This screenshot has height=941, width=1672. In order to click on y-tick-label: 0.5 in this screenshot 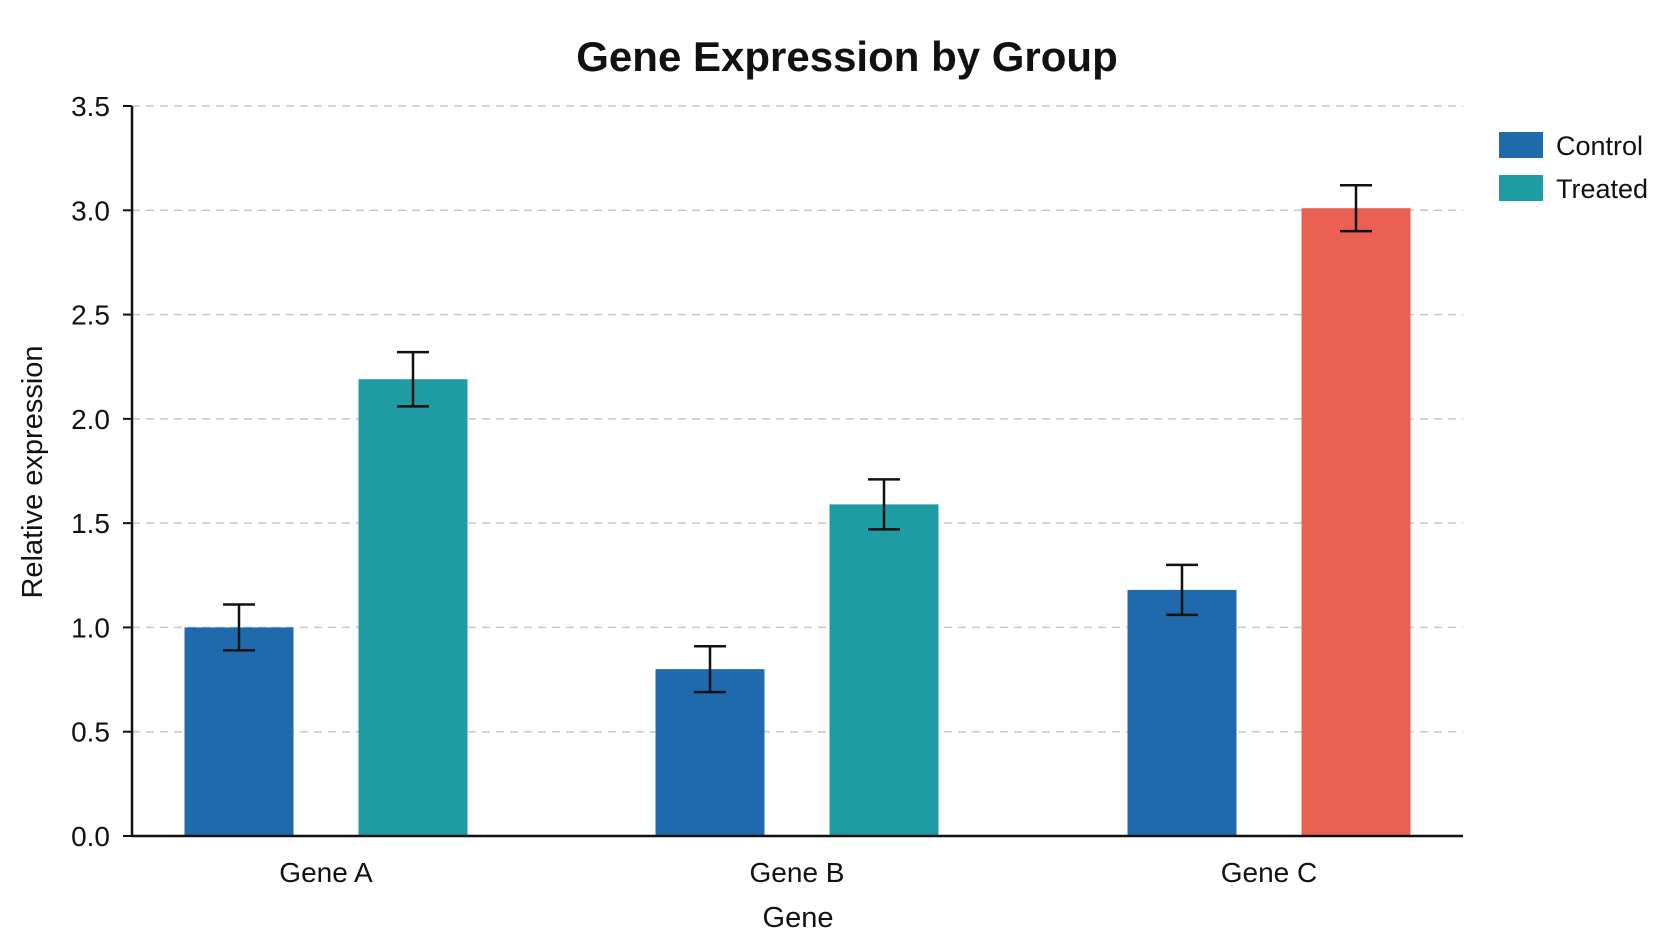, I will do `click(90, 732)`.